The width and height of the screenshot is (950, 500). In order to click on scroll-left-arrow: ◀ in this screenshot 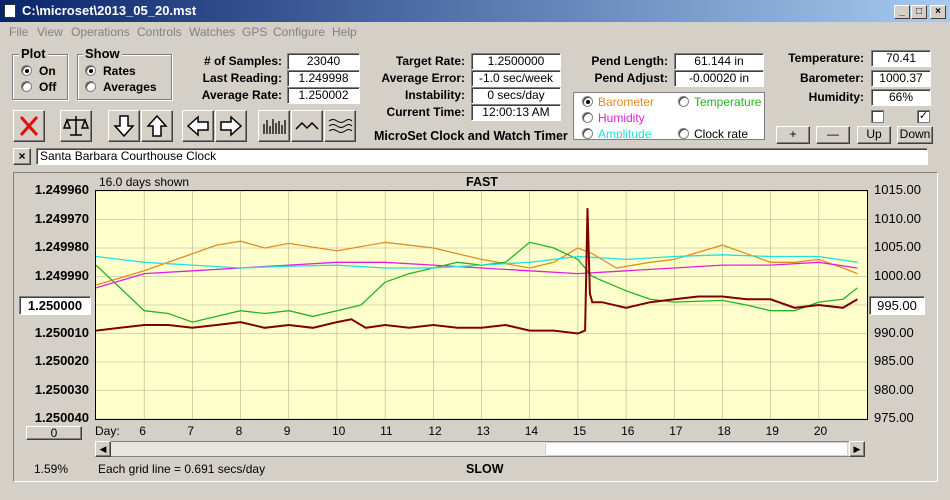, I will do `click(103, 449)`.